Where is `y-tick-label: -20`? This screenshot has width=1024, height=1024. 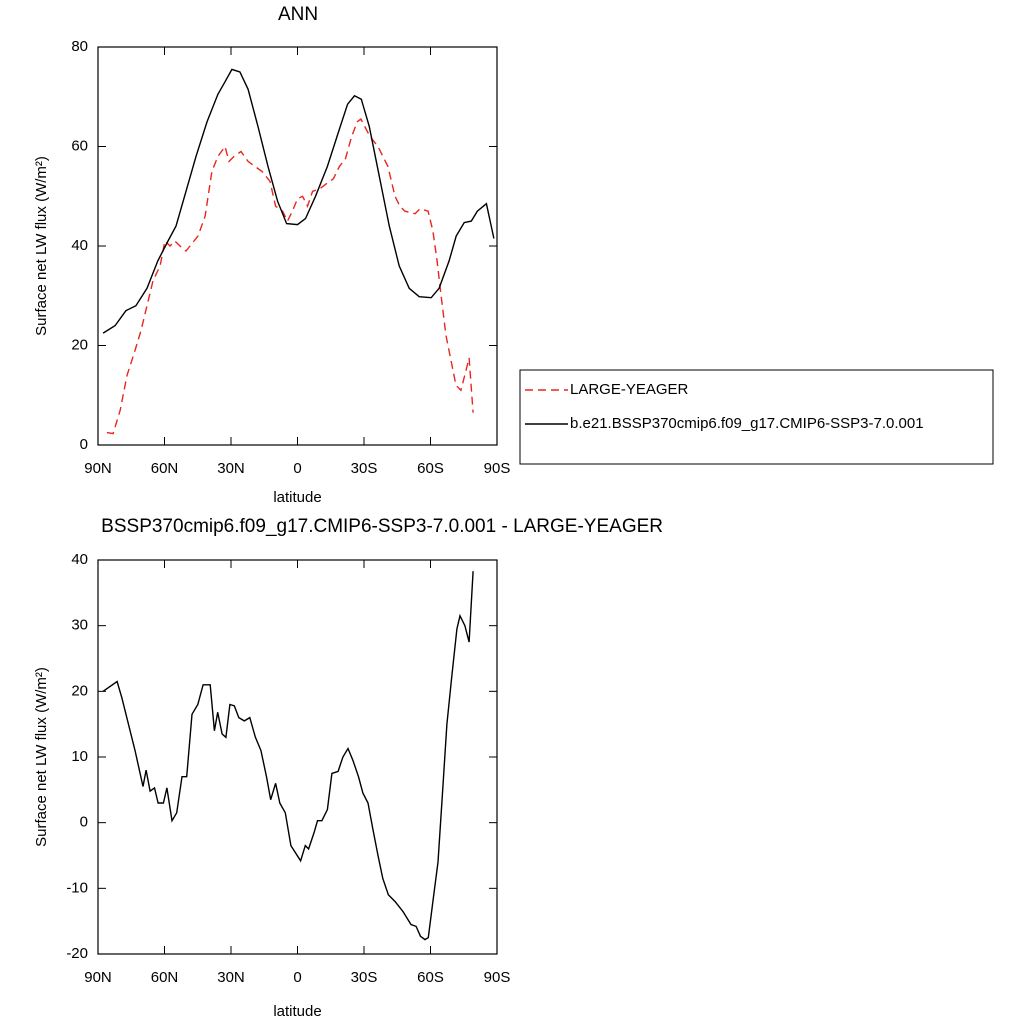
y-tick-label: -20 is located at coordinates (77, 953).